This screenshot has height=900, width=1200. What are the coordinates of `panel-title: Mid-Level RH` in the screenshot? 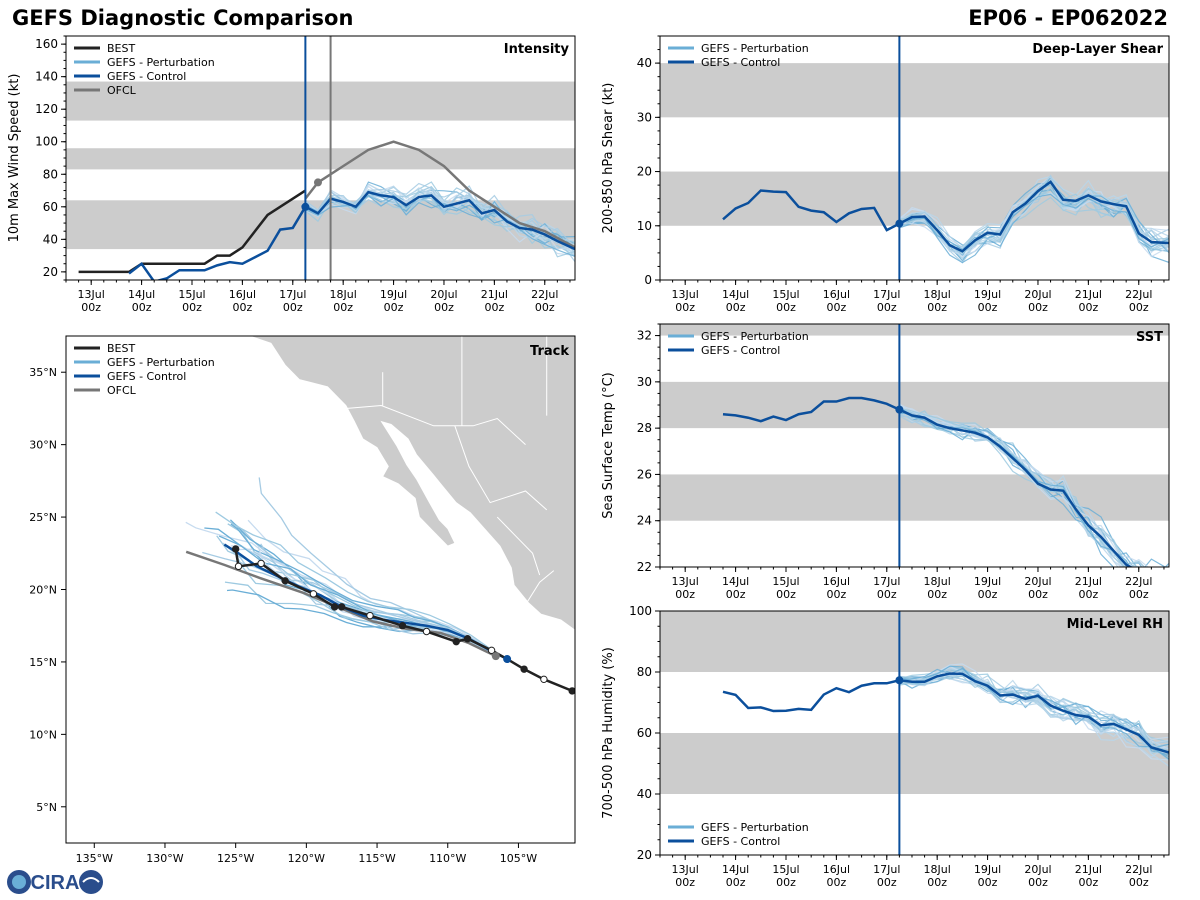 It's located at (1115, 624).